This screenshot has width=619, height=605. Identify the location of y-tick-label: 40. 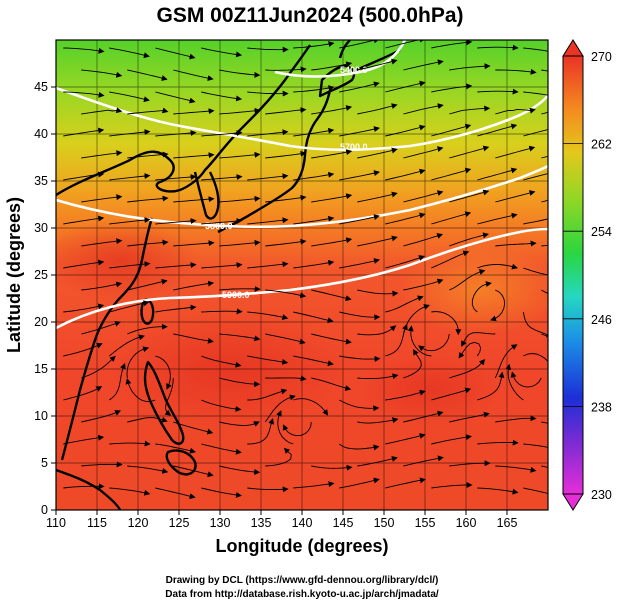
(41, 134).